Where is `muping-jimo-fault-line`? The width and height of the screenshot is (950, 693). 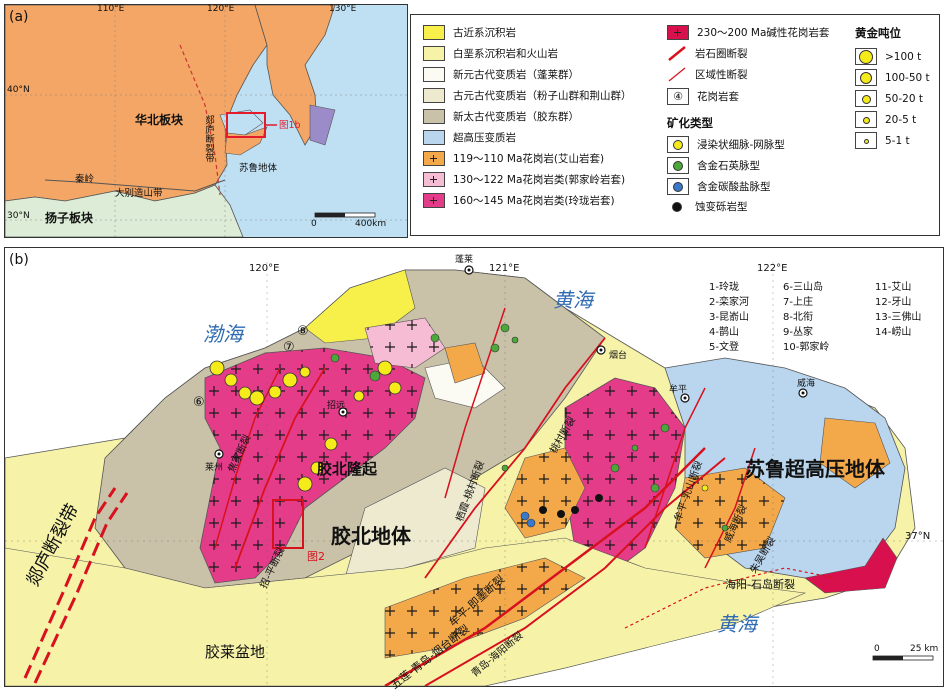 muping-jimo-fault-line is located at coordinates (515, 458).